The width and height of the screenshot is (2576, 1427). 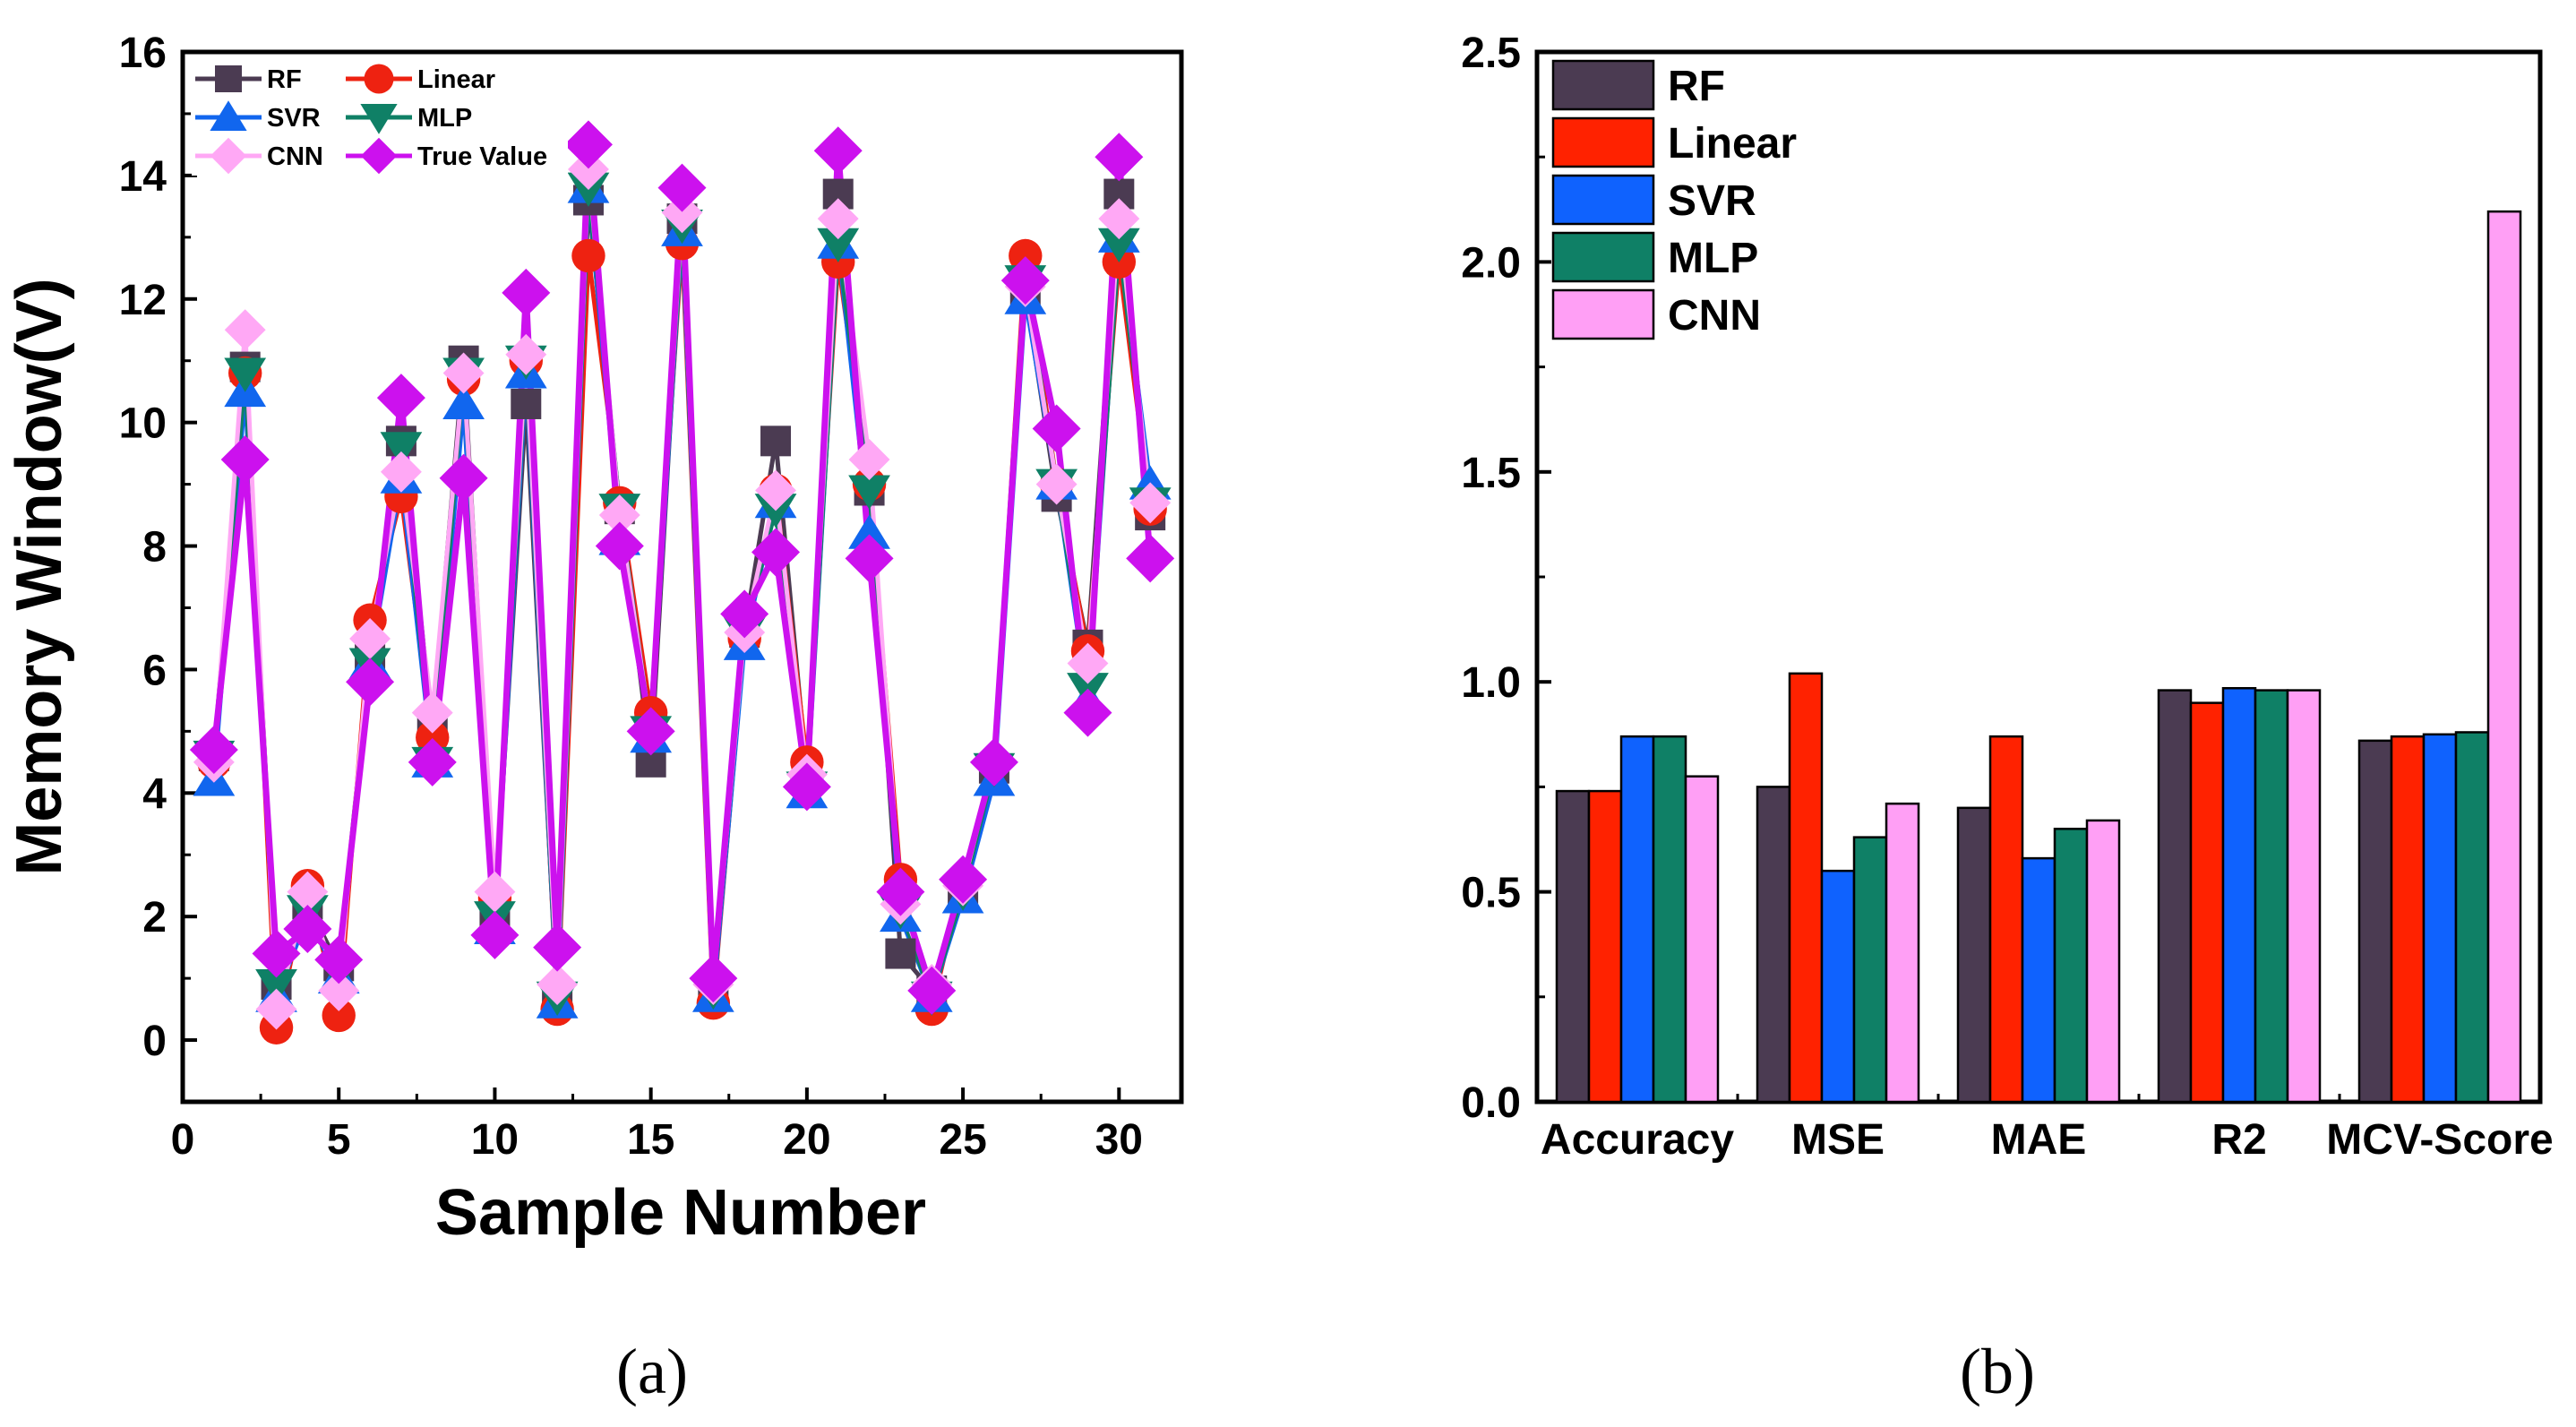 What do you see at coordinates (2039, 980) in the screenshot?
I see `bar-mae-svr` at bounding box center [2039, 980].